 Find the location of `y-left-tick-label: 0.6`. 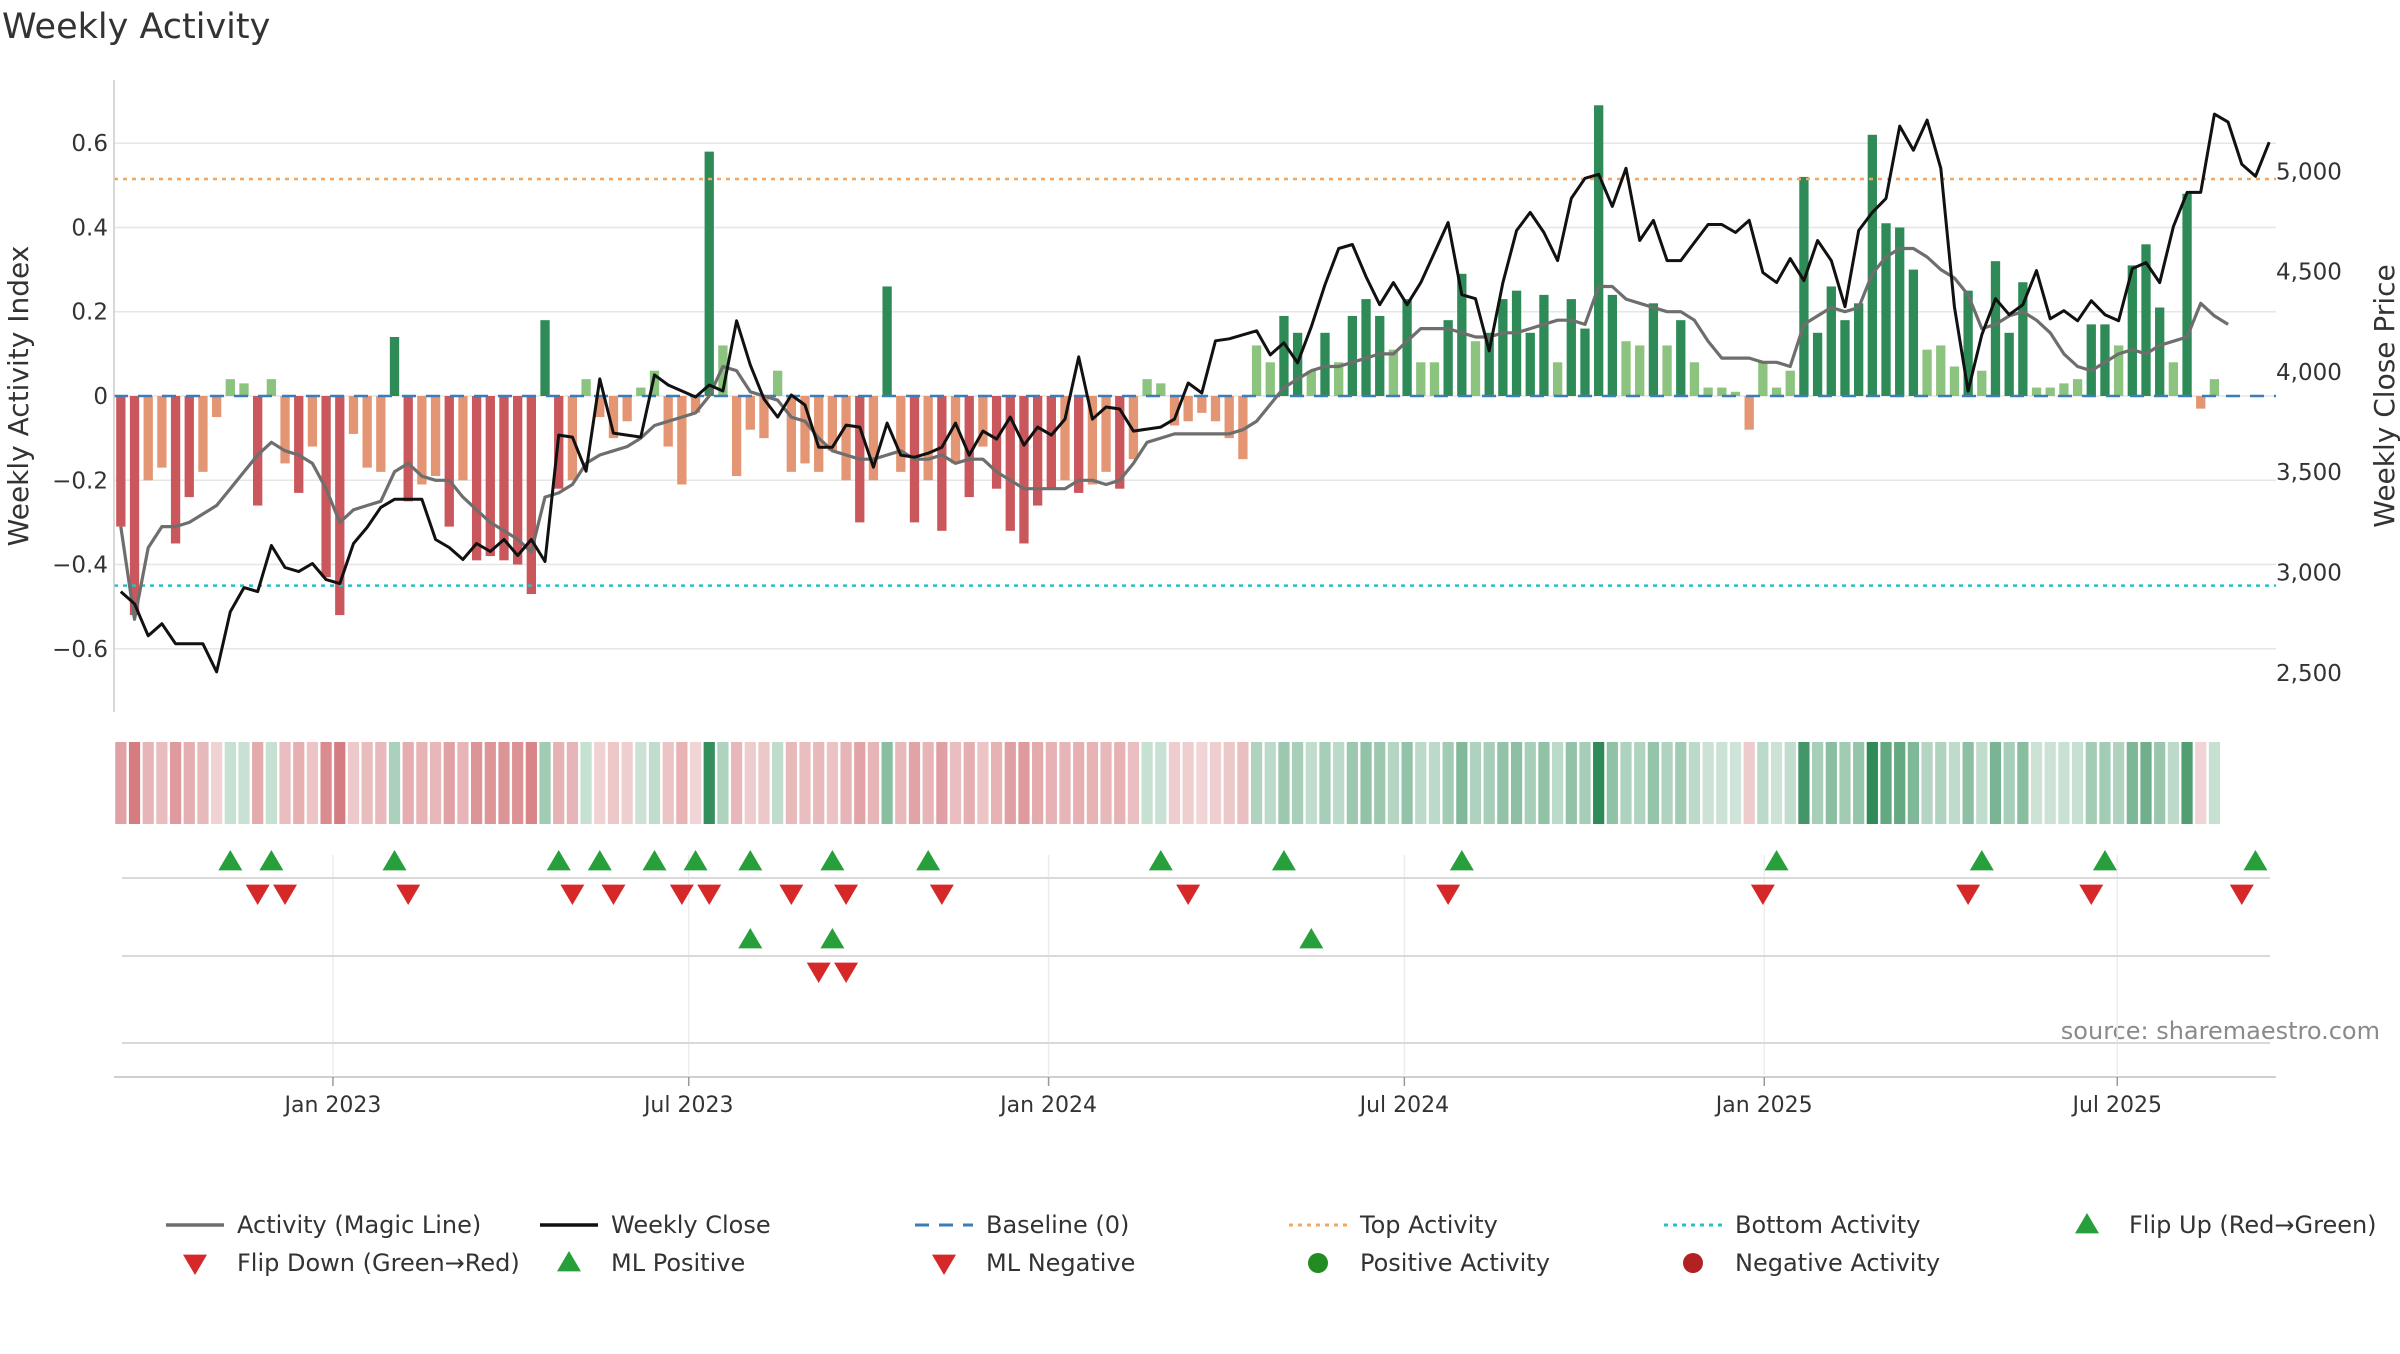

y-left-tick-label: 0.6 is located at coordinates (89, 144).